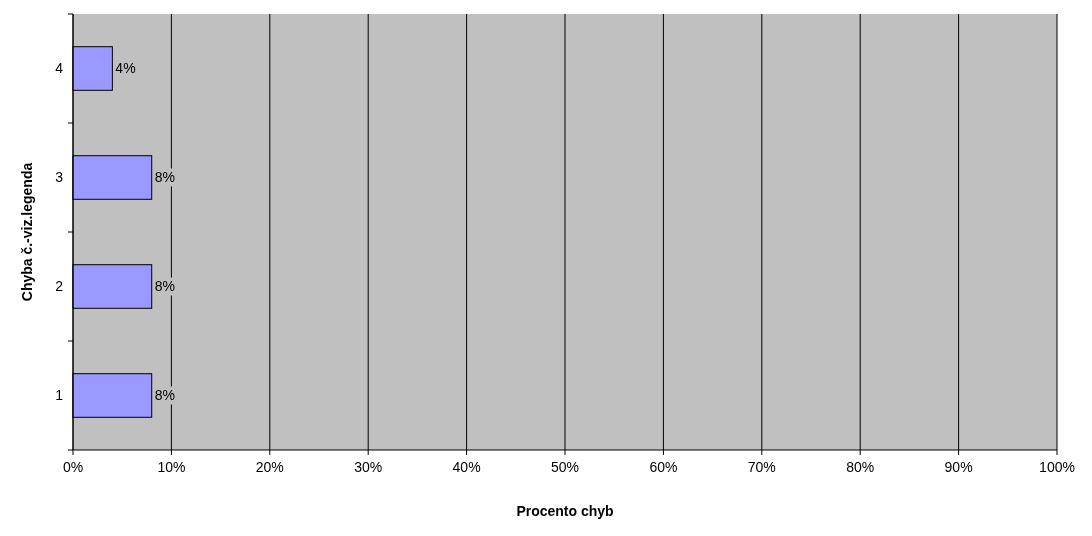 The height and width of the screenshot is (536, 1092). Describe the element at coordinates (368, 467) in the screenshot. I see `x-tick-label: 30%` at that location.